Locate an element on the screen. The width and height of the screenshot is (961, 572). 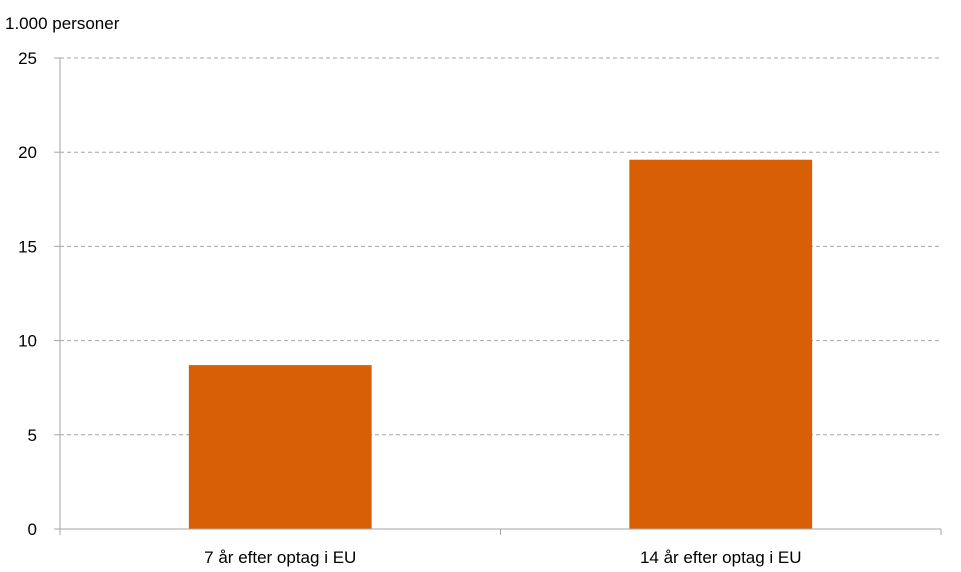
y-axis-unit-label: 1.000 personer is located at coordinates (62, 23).